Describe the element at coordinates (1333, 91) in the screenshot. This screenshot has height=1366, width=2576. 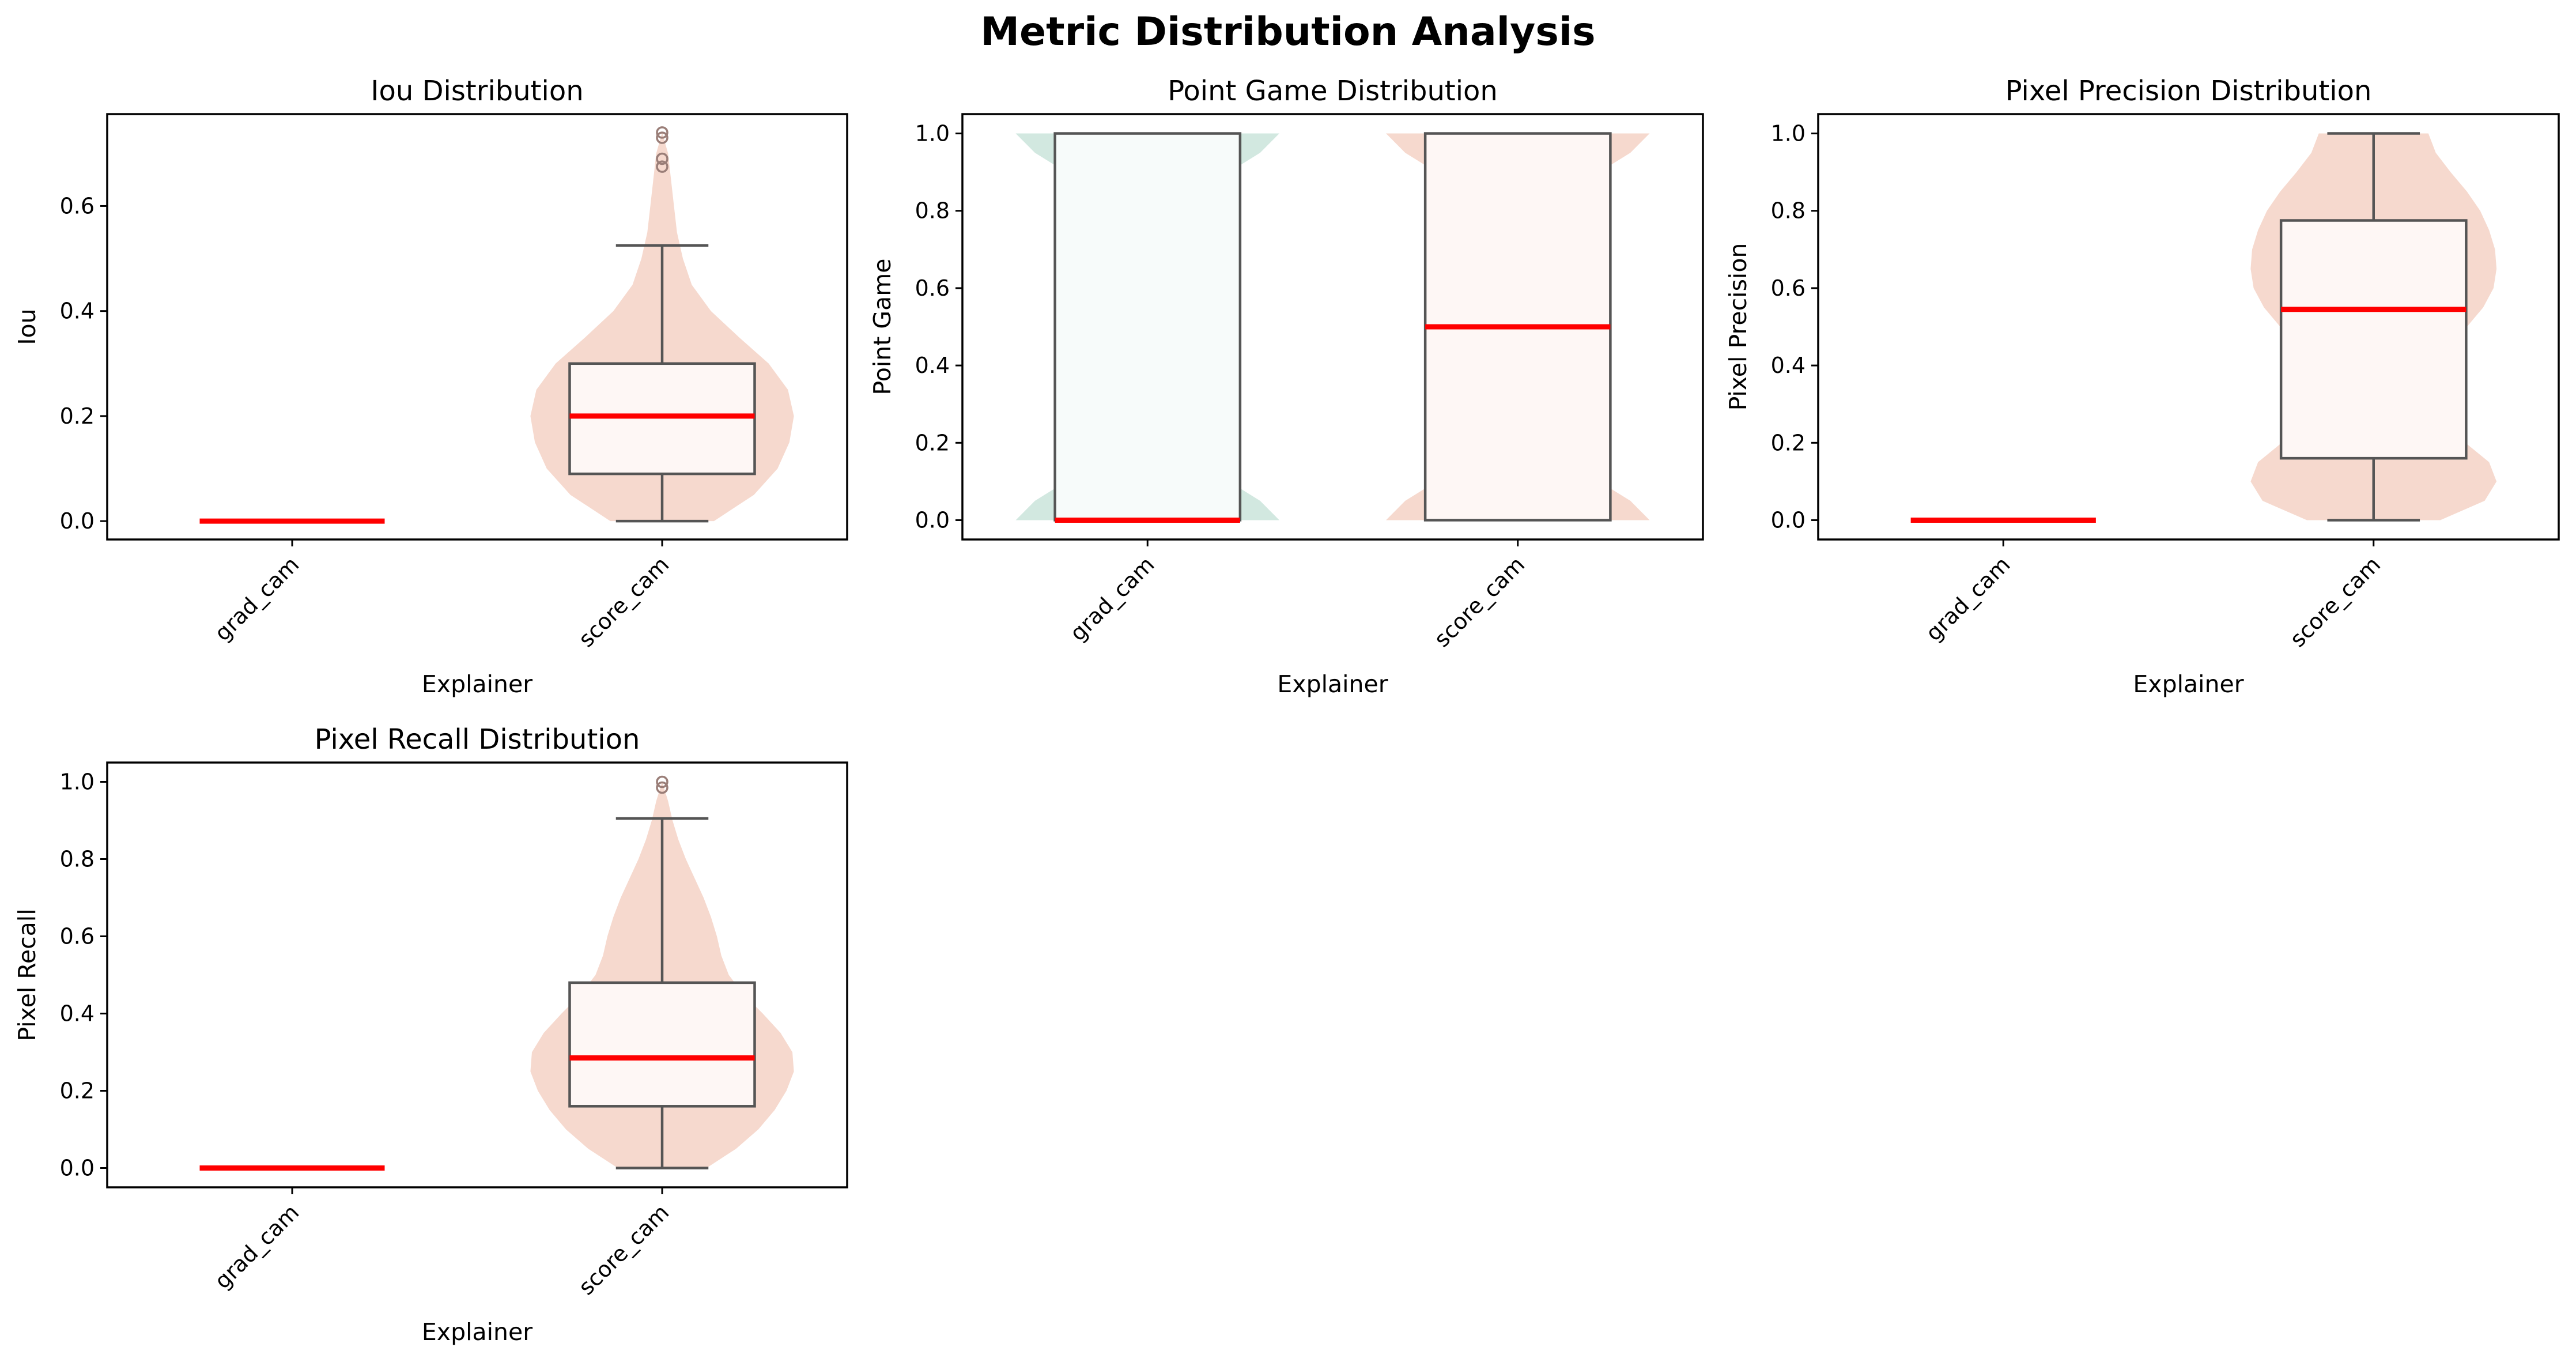
I see `subplot-title: Point Game Distribution` at that location.